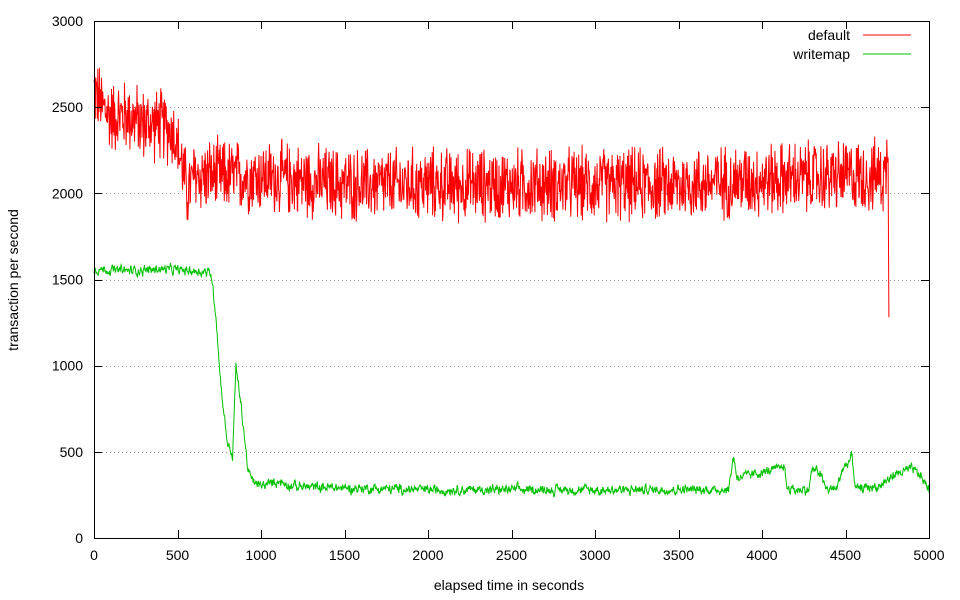 Image resolution: width=960 pixels, height=600 pixels. What do you see at coordinates (67, 193) in the screenshot?
I see `y-tick-label: 2000` at bounding box center [67, 193].